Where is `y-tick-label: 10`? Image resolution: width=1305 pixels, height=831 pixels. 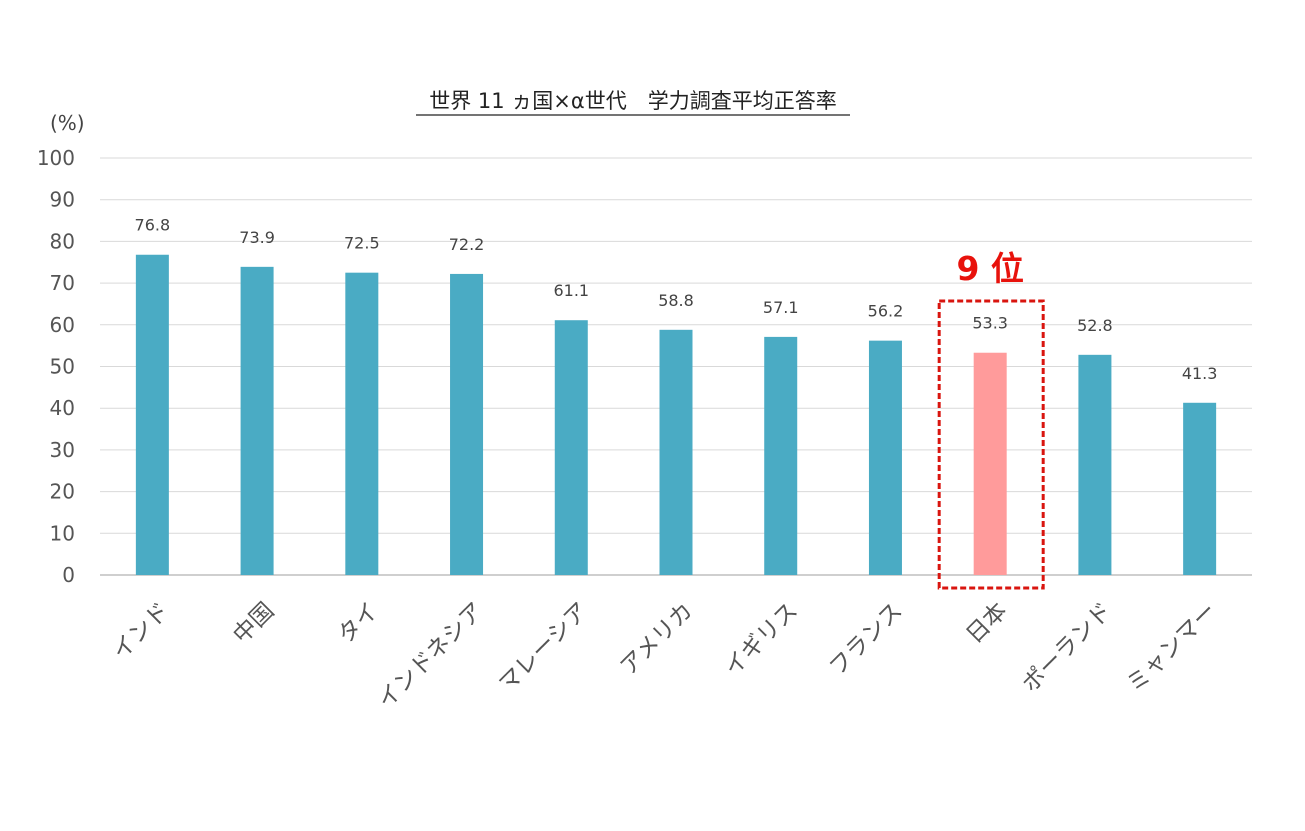
y-tick-label: 10 is located at coordinates (62, 533).